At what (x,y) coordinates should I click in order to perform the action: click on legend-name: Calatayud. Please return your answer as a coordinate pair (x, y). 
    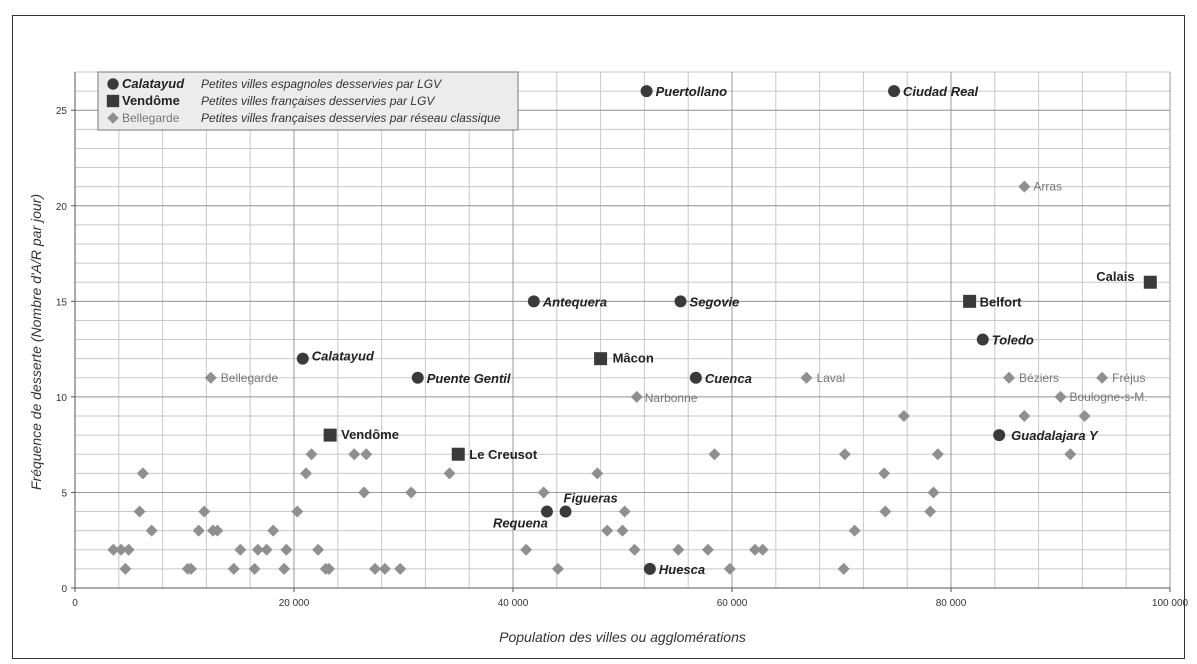
    Looking at the image, I should click on (153, 83).